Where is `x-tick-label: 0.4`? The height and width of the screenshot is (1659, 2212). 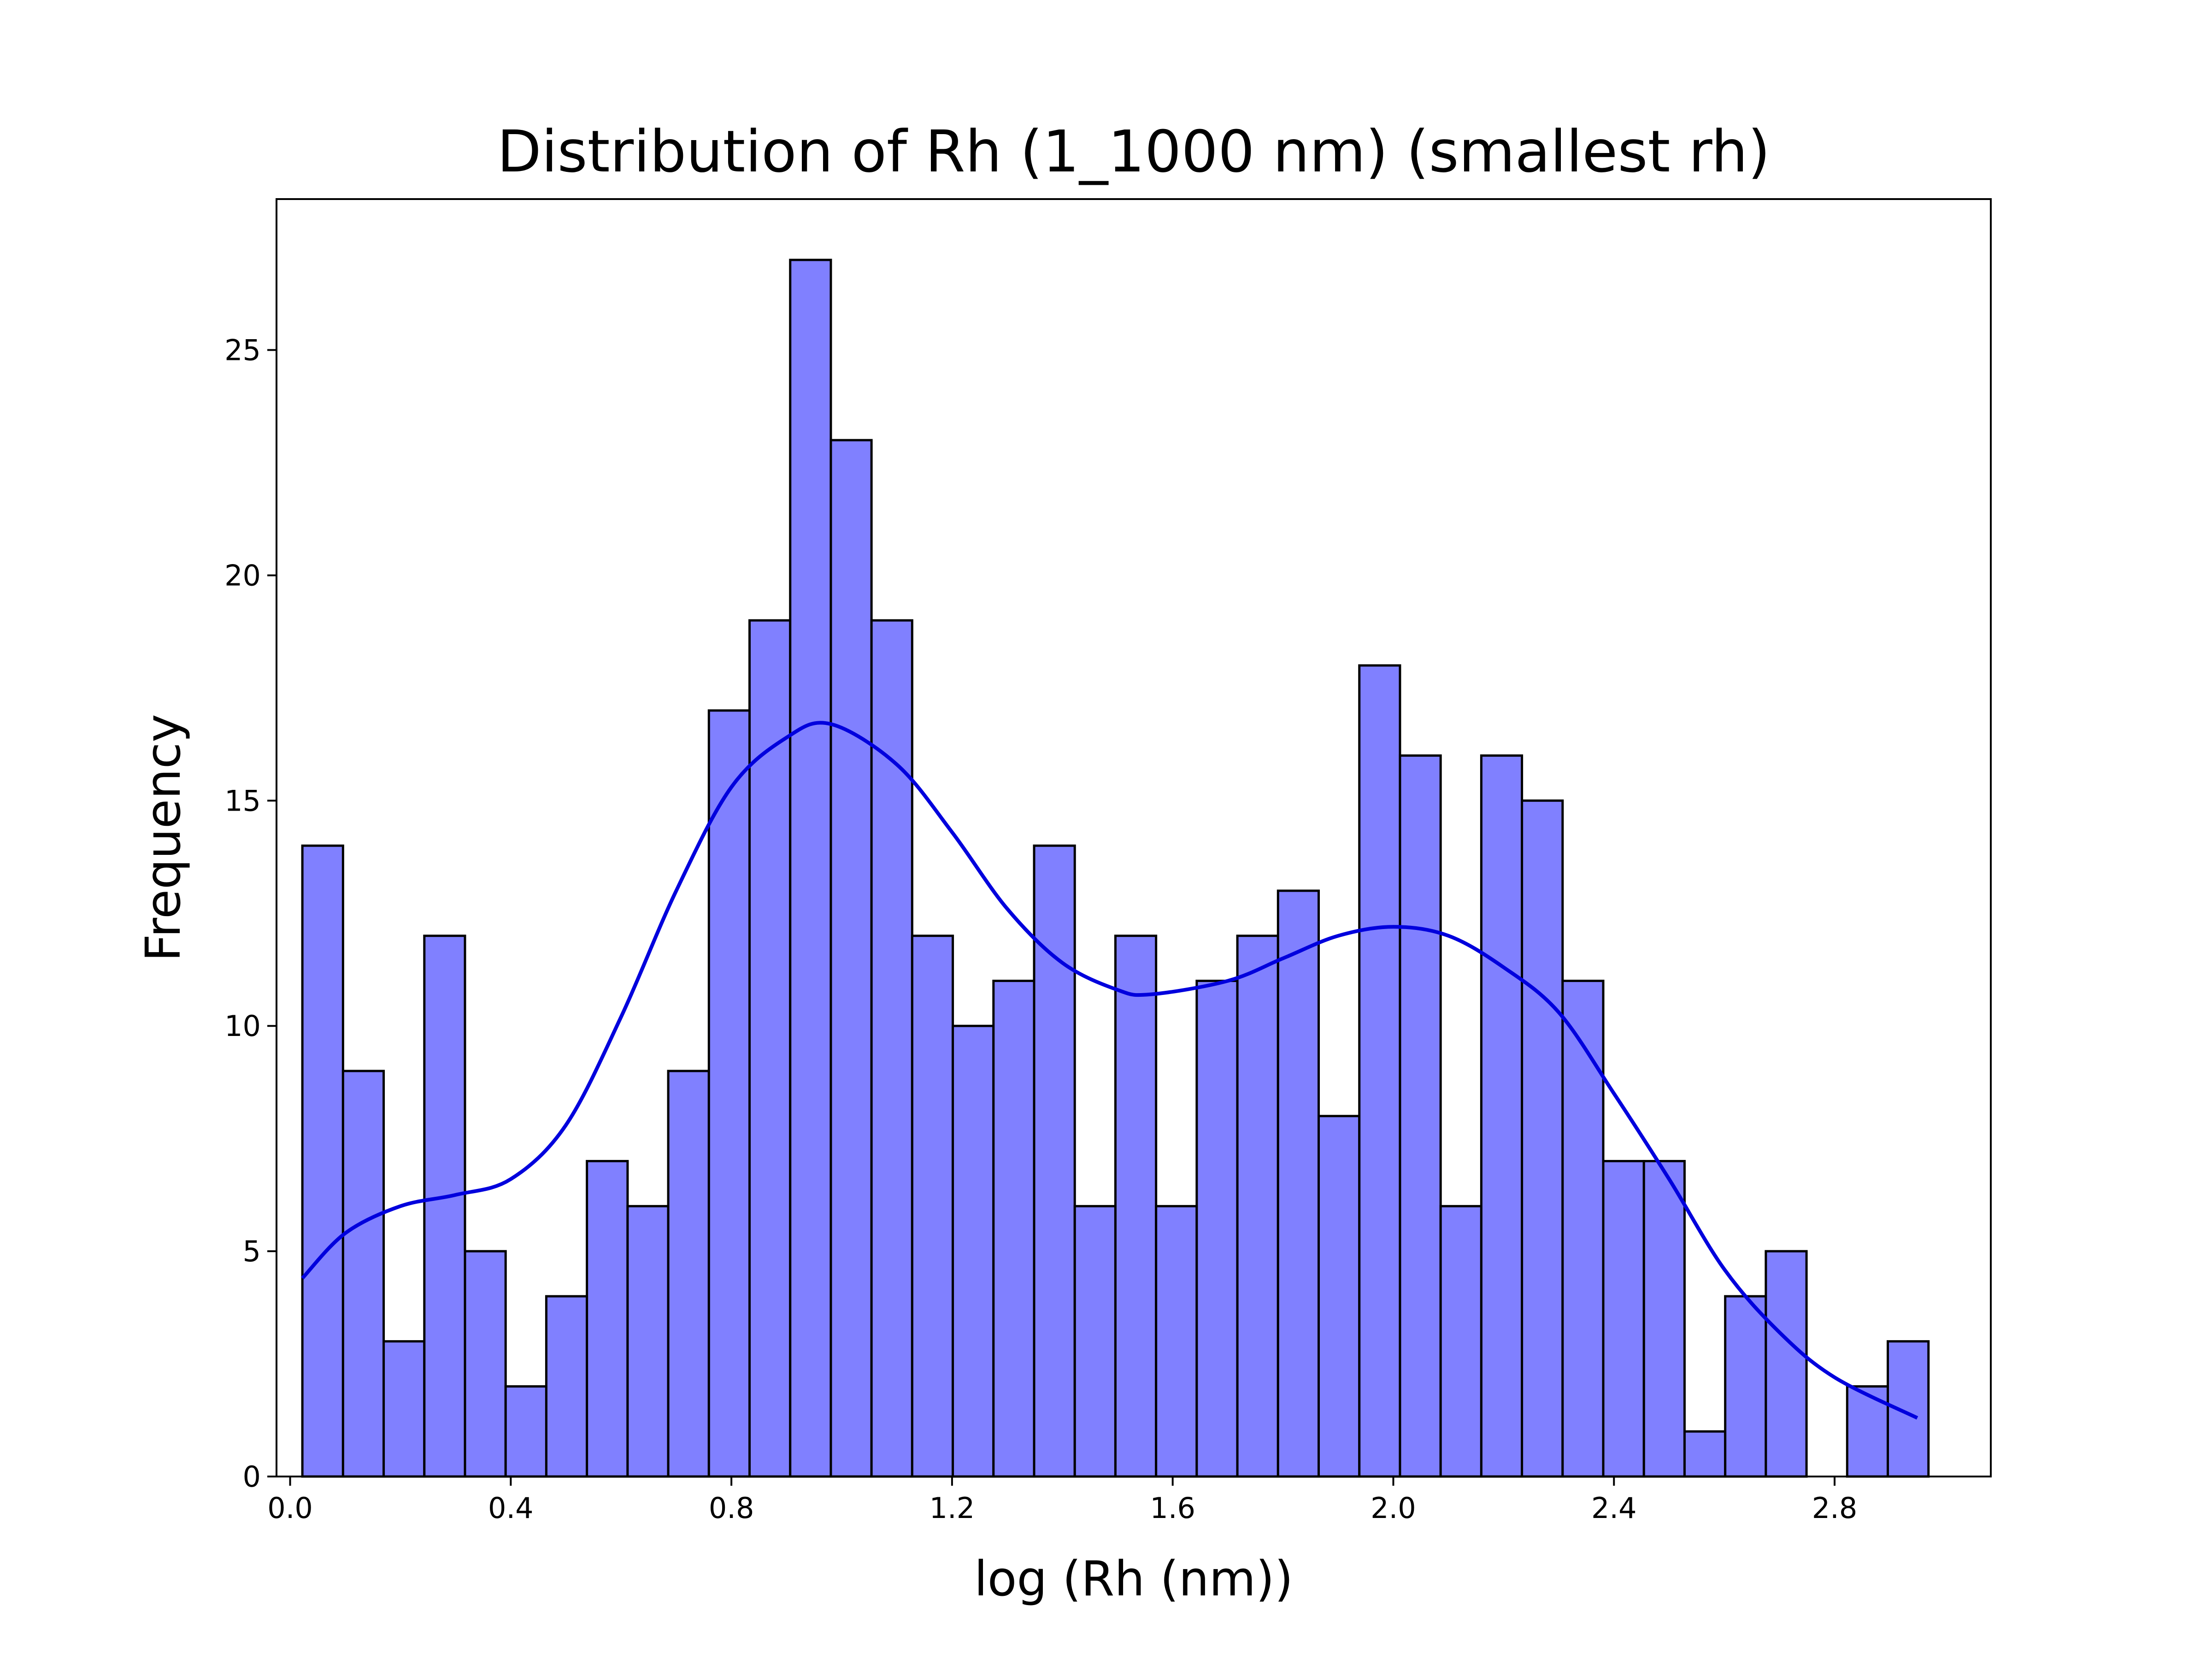 x-tick-label: 0.4 is located at coordinates (511, 1508).